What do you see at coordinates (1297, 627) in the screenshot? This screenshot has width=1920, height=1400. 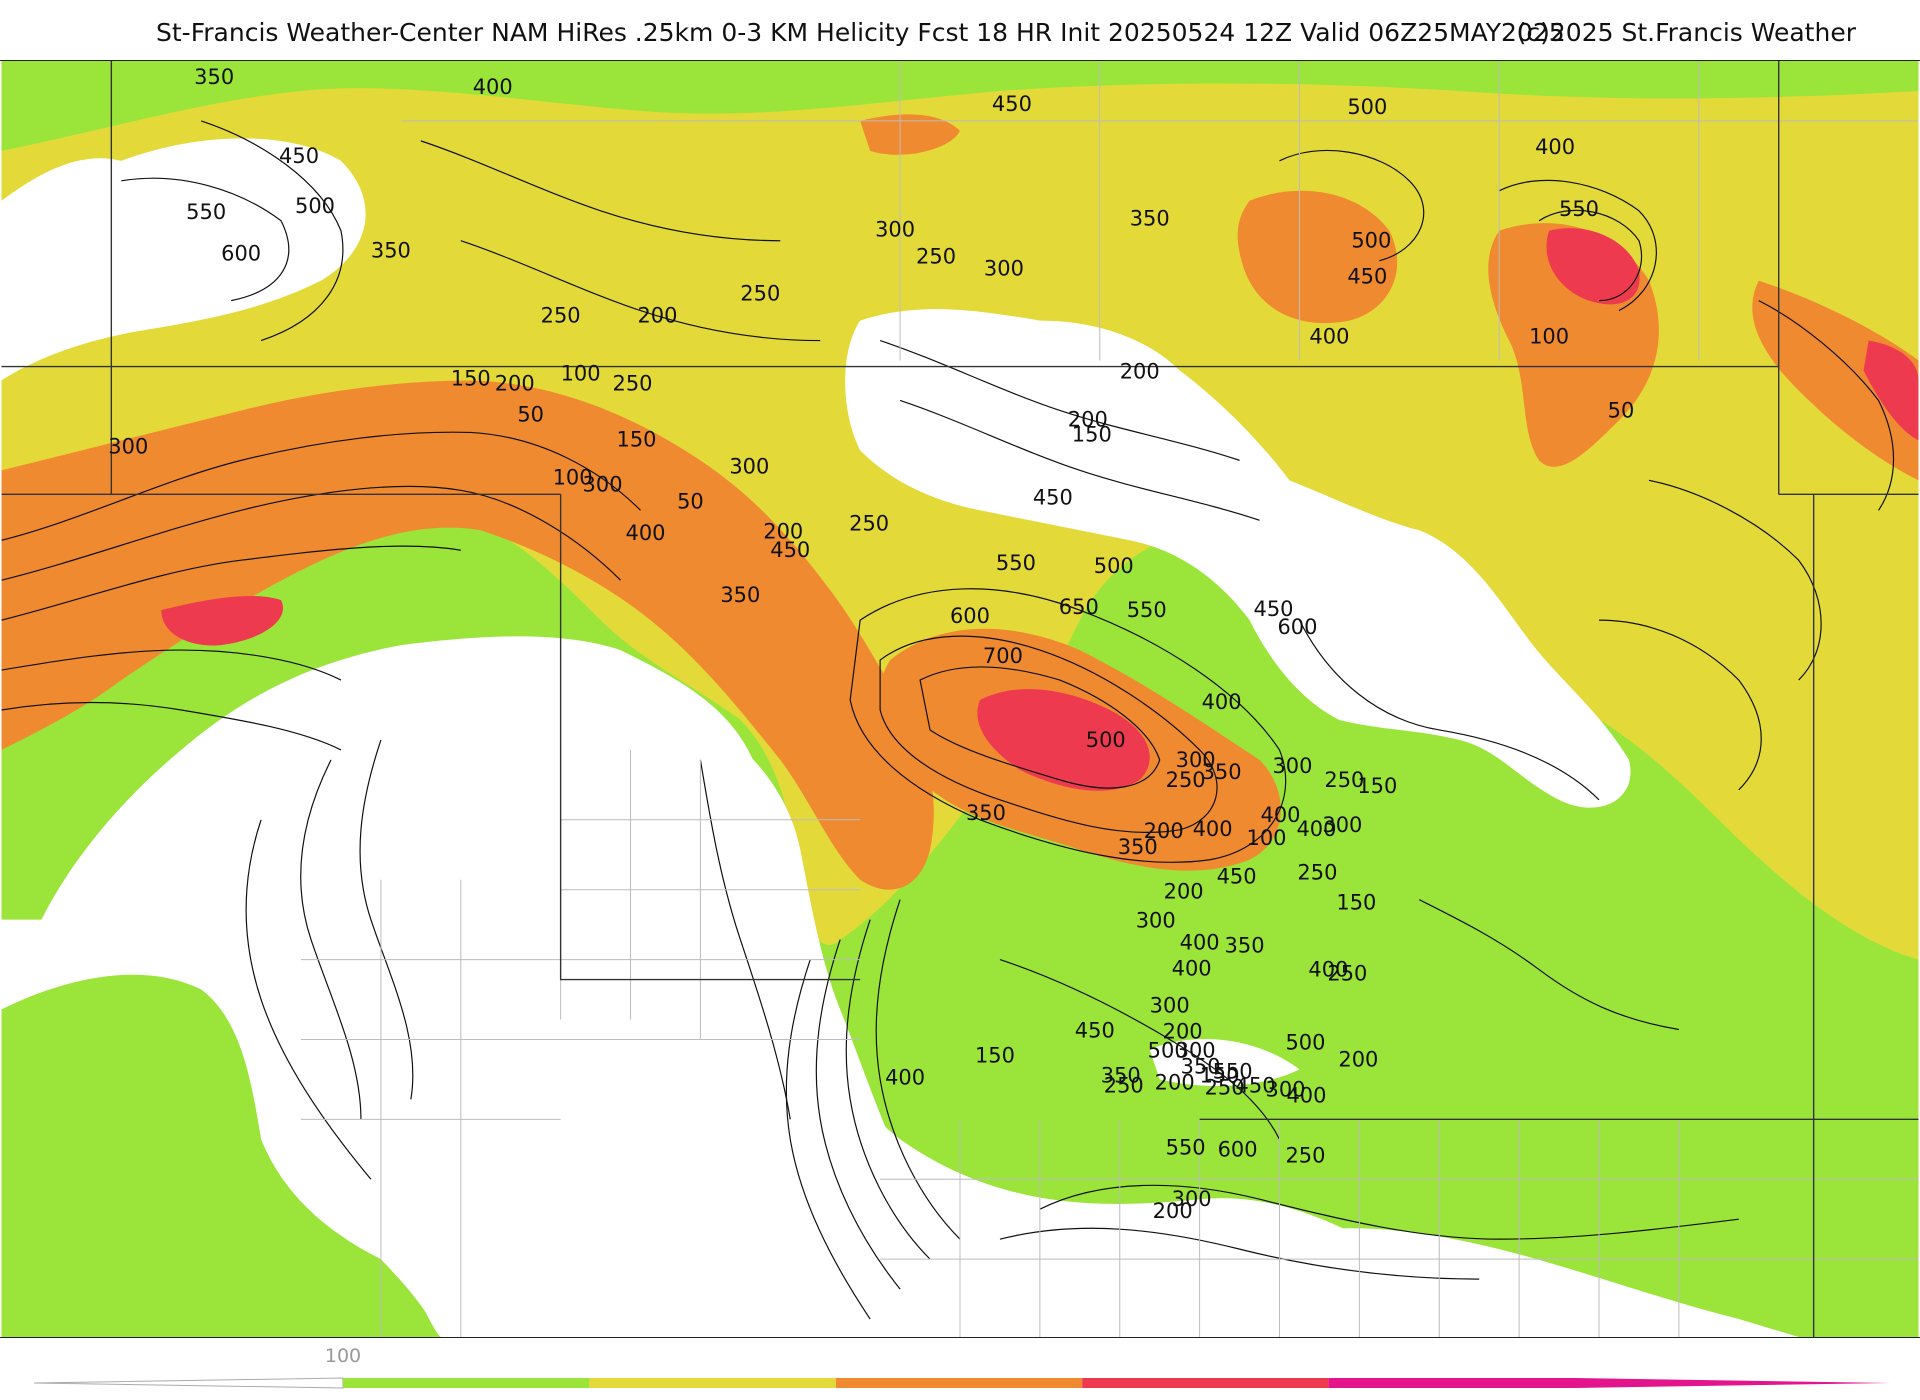 I see `contour-label: 600` at bounding box center [1297, 627].